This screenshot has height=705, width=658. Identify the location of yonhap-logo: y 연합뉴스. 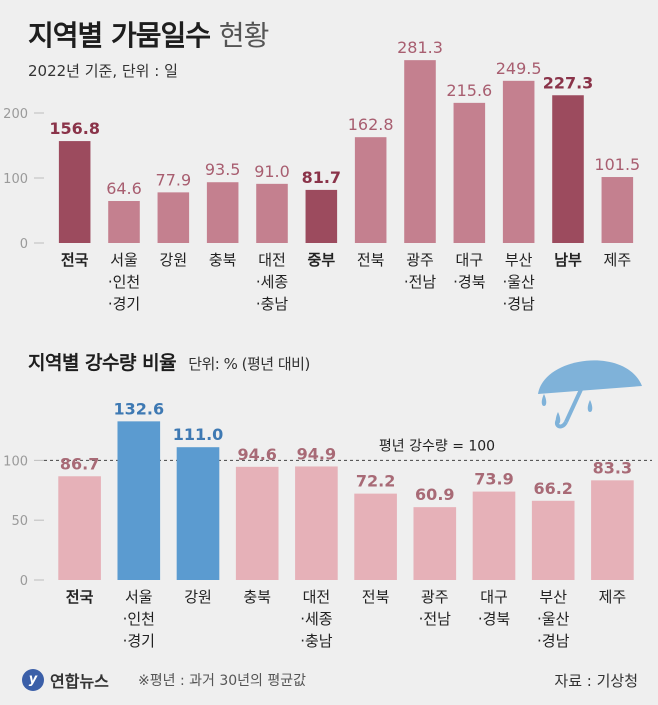
(65, 680).